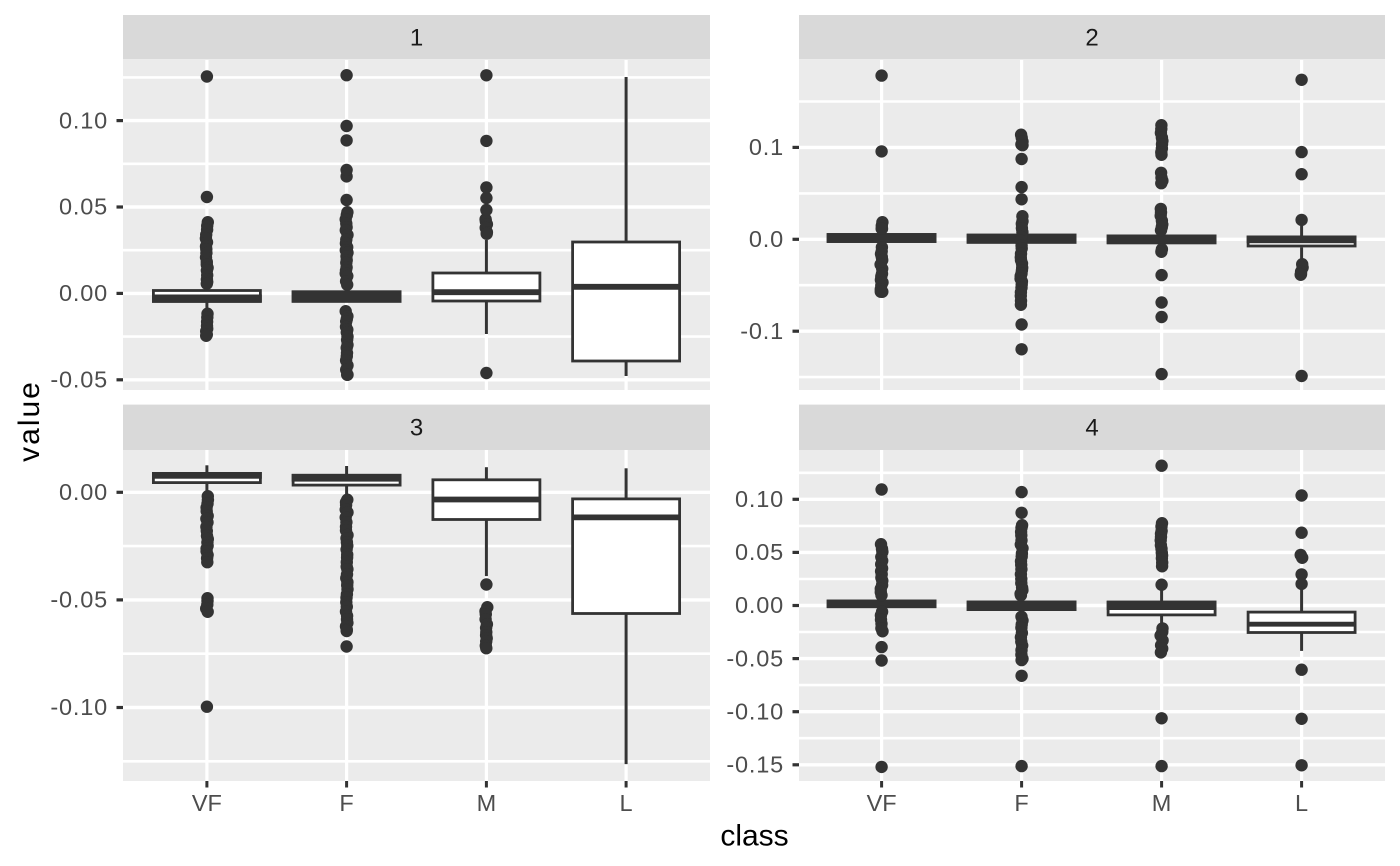 The width and height of the screenshot is (1400, 866). What do you see at coordinates (754, 836) in the screenshot?
I see `svg-text: class` at bounding box center [754, 836].